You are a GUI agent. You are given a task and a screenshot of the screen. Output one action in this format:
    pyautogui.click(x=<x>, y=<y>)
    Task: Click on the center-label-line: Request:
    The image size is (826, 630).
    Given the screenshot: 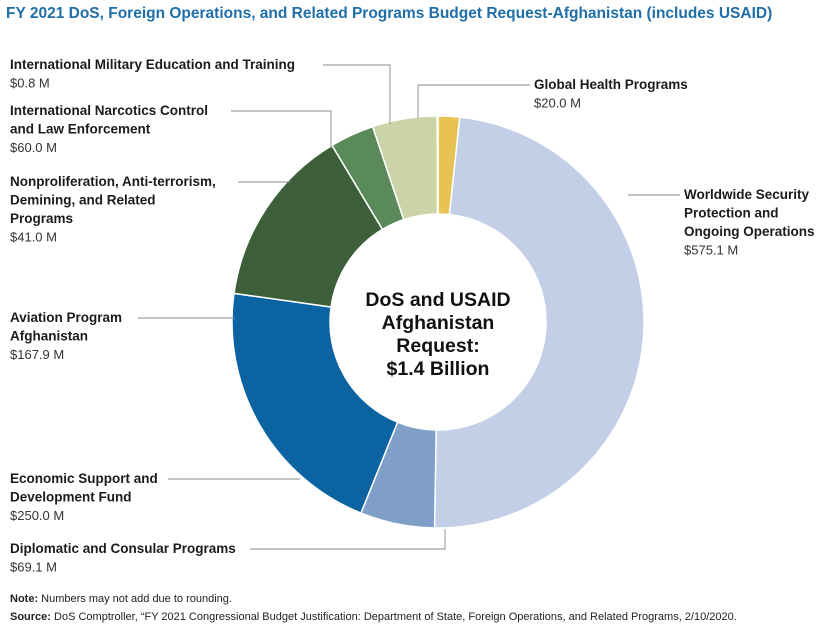 What is the action you would take?
    pyautogui.click(x=437, y=346)
    